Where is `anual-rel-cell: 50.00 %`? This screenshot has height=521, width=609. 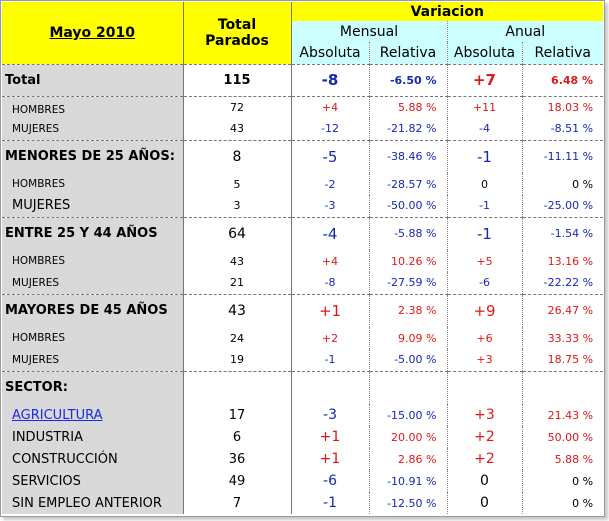 anual-rel-cell: 50.00 % is located at coordinates (562, 437).